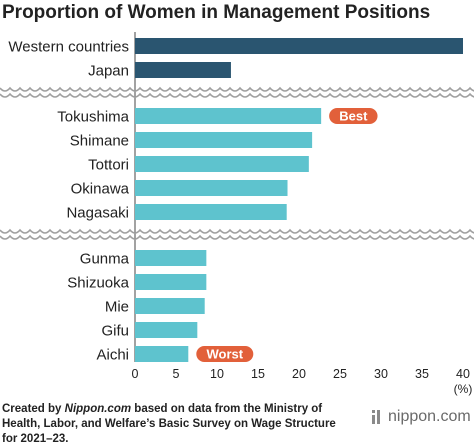 The image size is (474, 447). I want to click on x-tick-20: 20, so click(299, 374).